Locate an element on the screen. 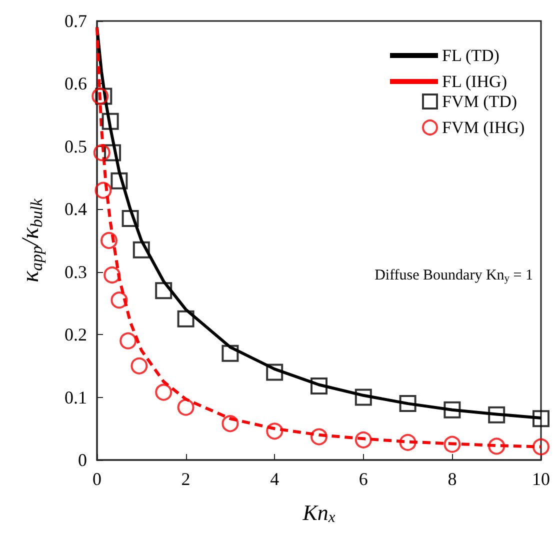 This screenshot has width=555, height=546. y-tick-label: 0.3 is located at coordinates (75, 272).